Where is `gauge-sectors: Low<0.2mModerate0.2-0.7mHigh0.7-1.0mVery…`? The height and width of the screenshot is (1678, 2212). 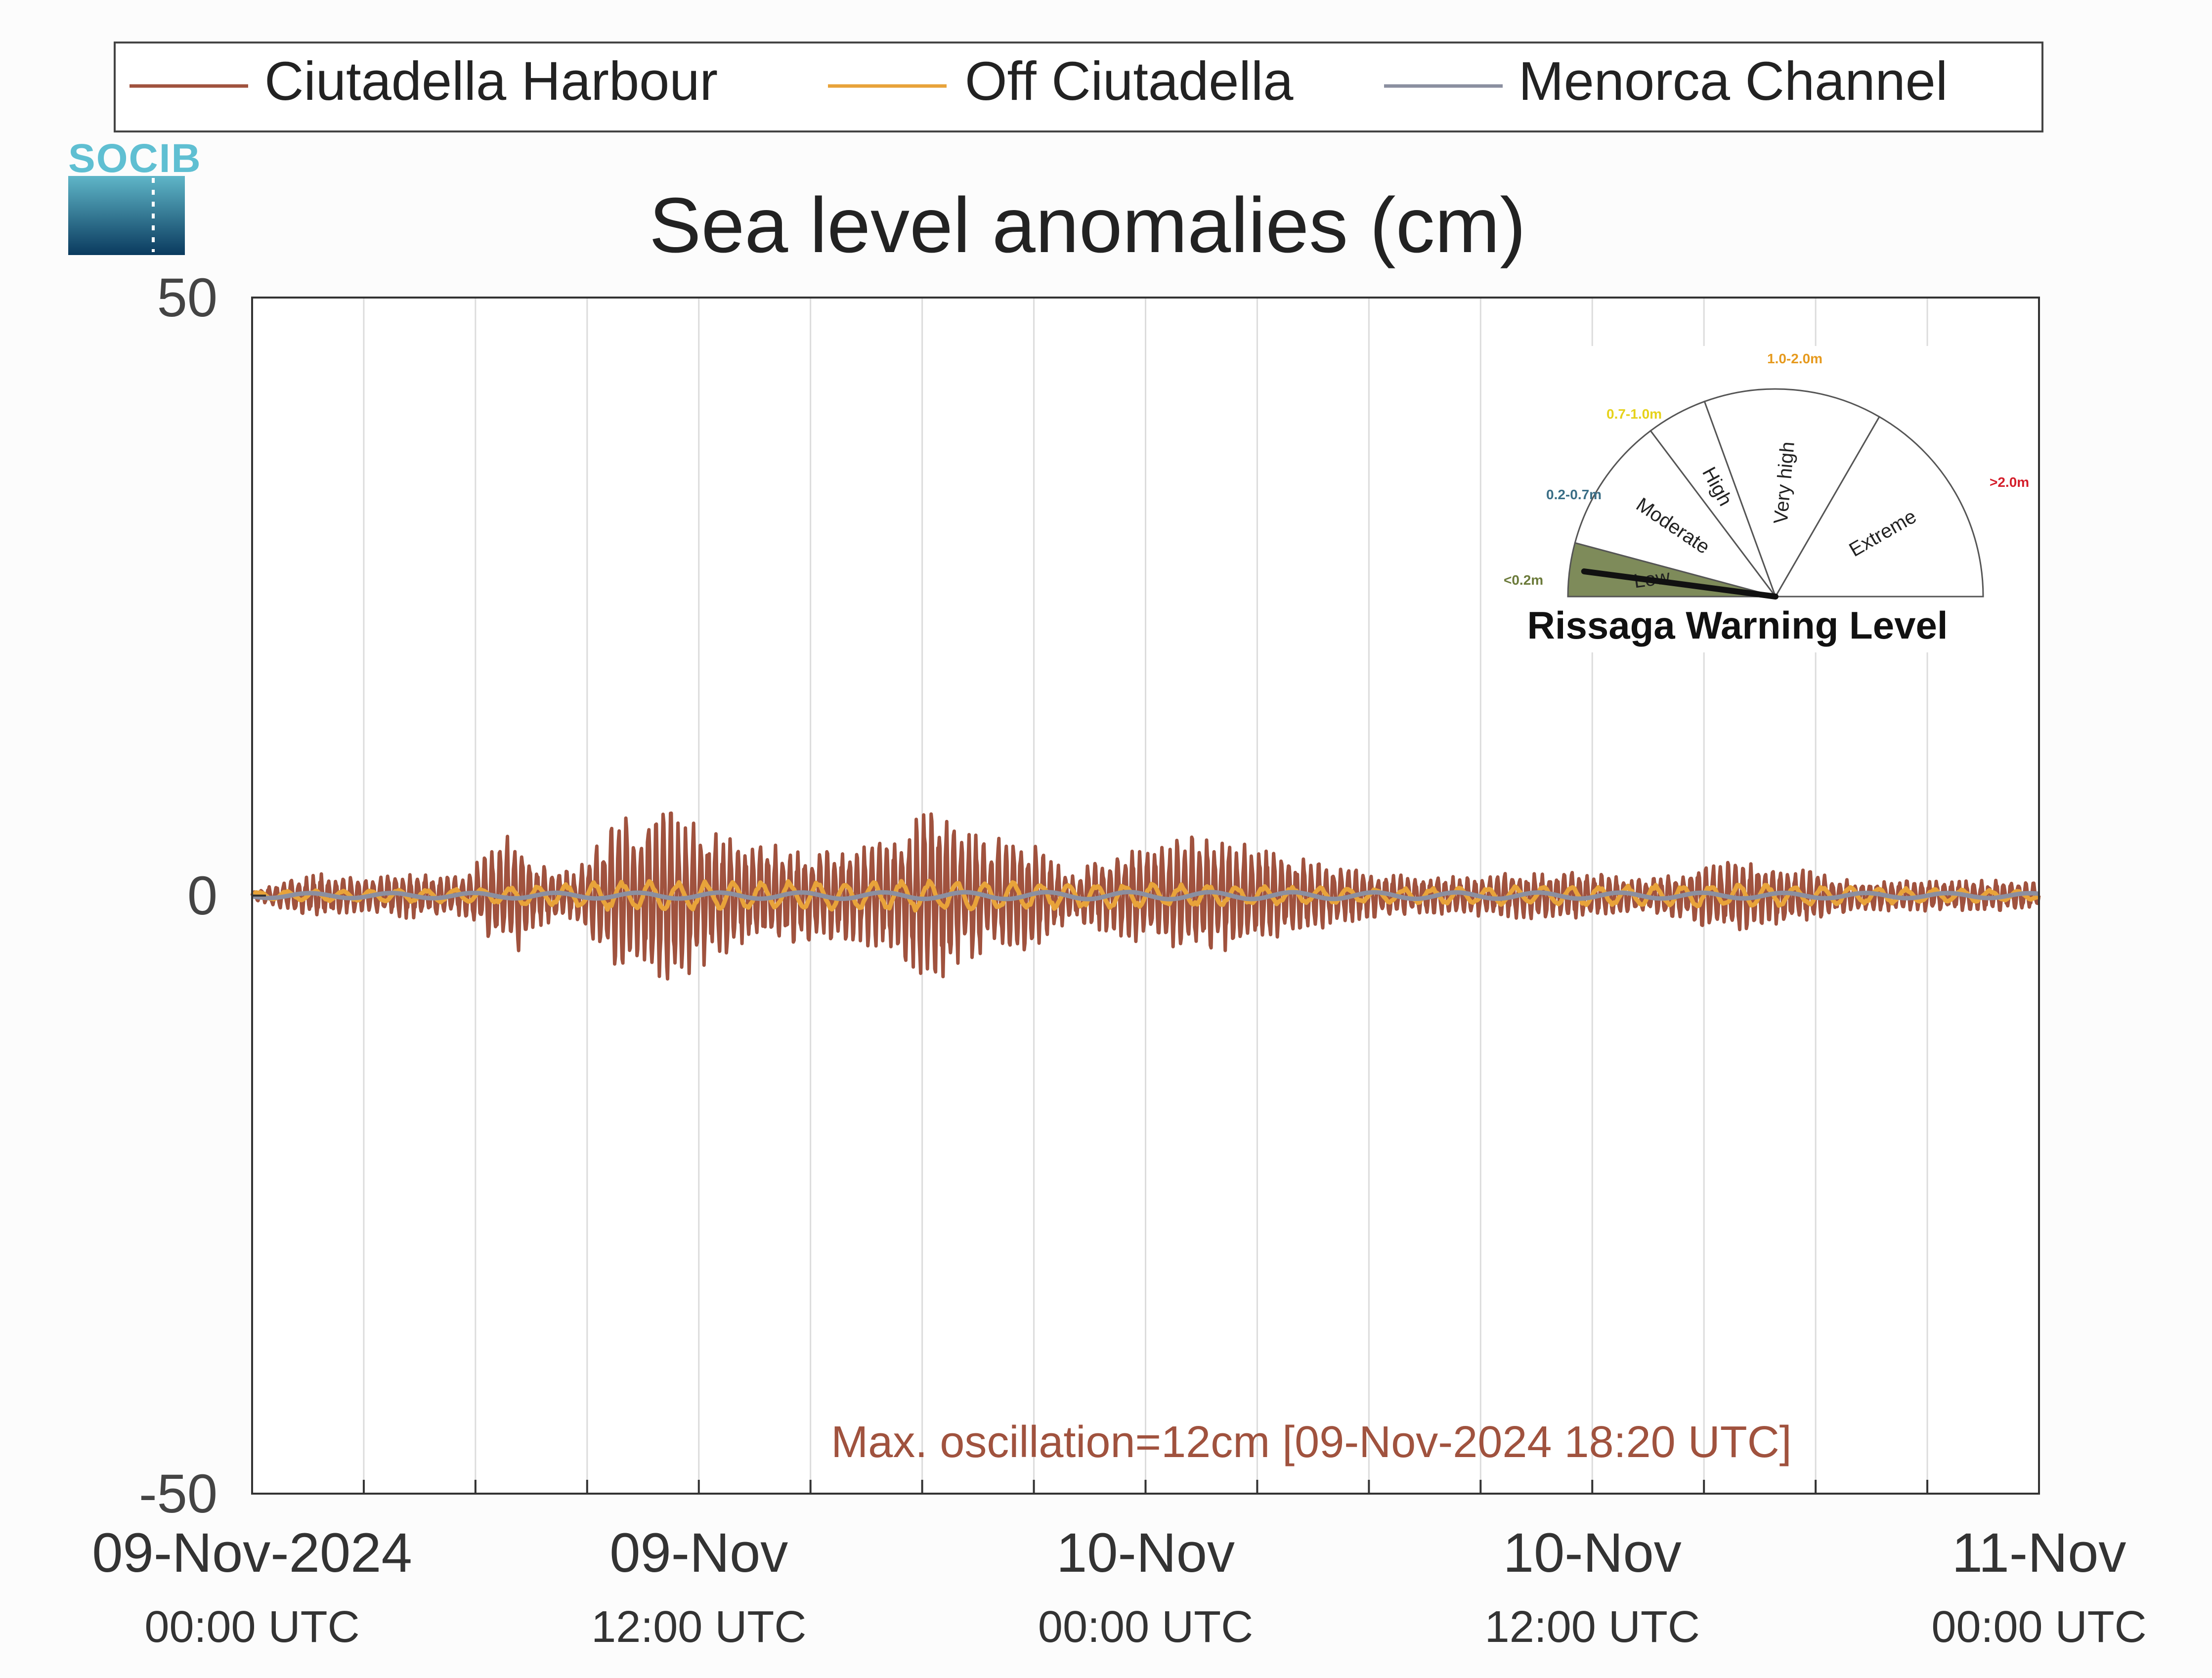
gauge-sectors: Low<0.2mModerate0.2-0.7mHigh0.7-1.0mVery… is located at coordinates (1766, 475).